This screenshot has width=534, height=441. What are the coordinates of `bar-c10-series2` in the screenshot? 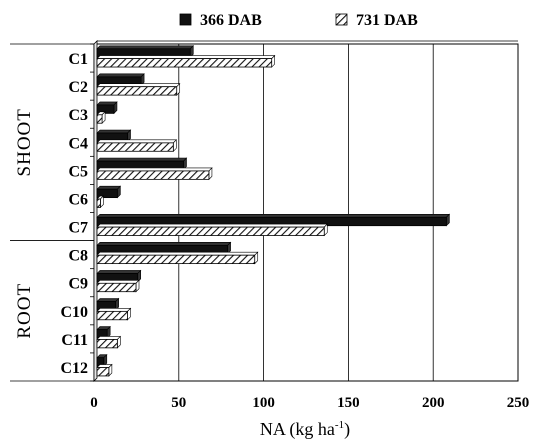 It's located at (112, 315).